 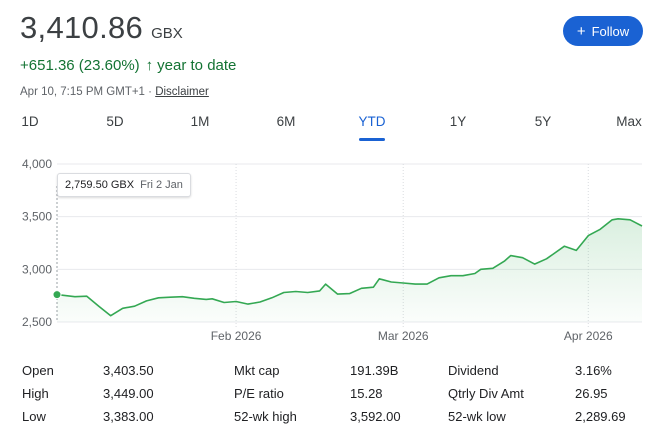 What do you see at coordinates (37, 217) in the screenshot?
I see `y-tick-label: 3,500` at bounding box center [37, 217].